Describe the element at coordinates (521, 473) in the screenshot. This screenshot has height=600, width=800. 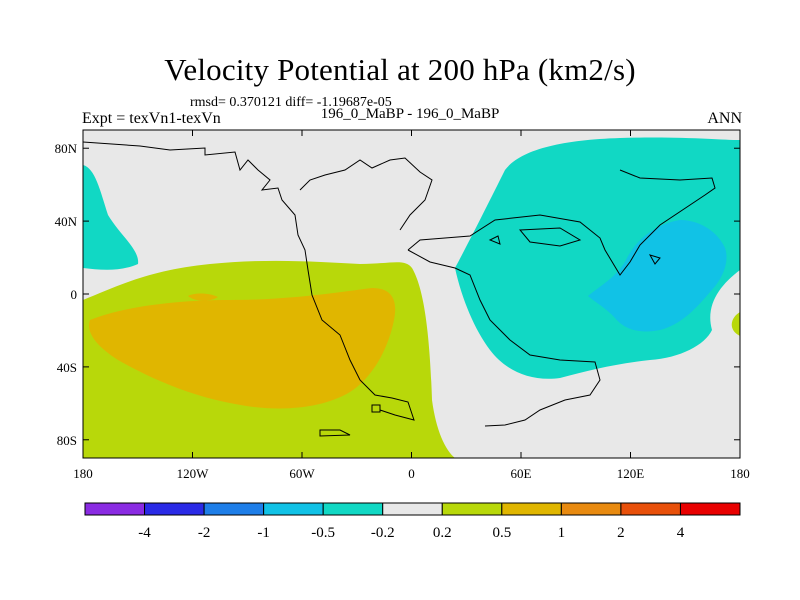
I see `x-tick-label: 60E` at that location.